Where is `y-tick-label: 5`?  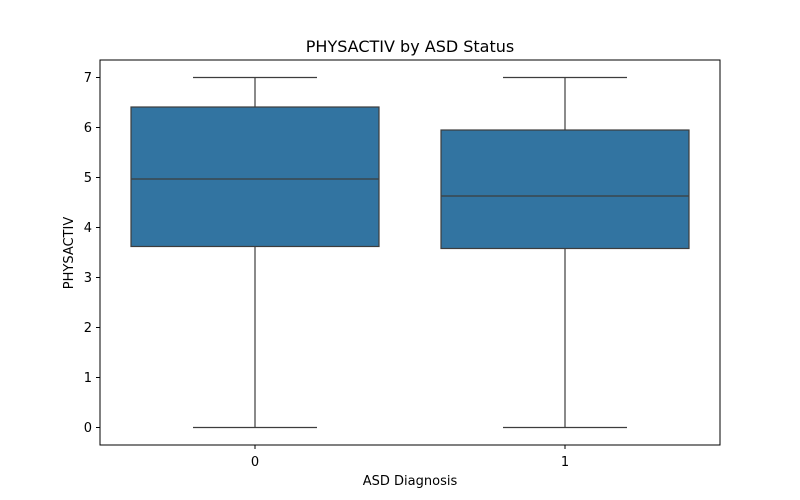 y-tick-label: 5 is located at coordinates (88, 178).